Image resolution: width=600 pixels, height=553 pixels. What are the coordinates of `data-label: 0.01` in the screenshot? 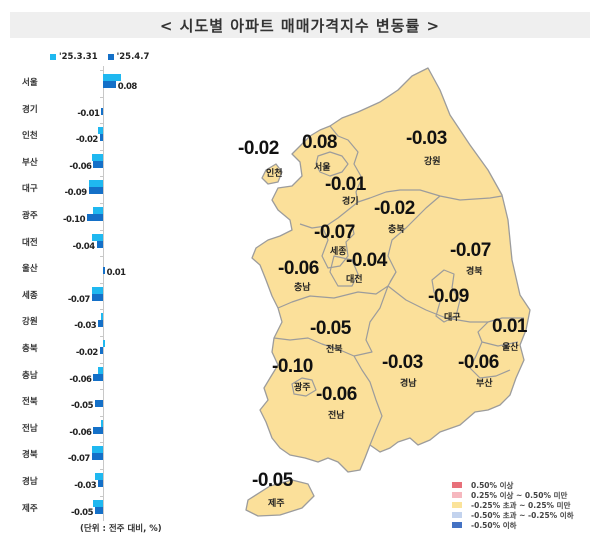 It's located at (116, 273).